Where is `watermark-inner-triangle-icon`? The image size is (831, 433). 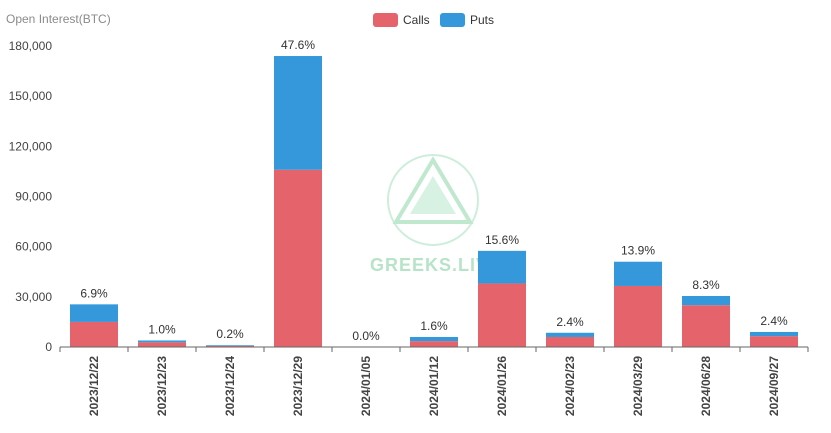
watermark-inner-triangle-icon is located at coordinates (433, 195).